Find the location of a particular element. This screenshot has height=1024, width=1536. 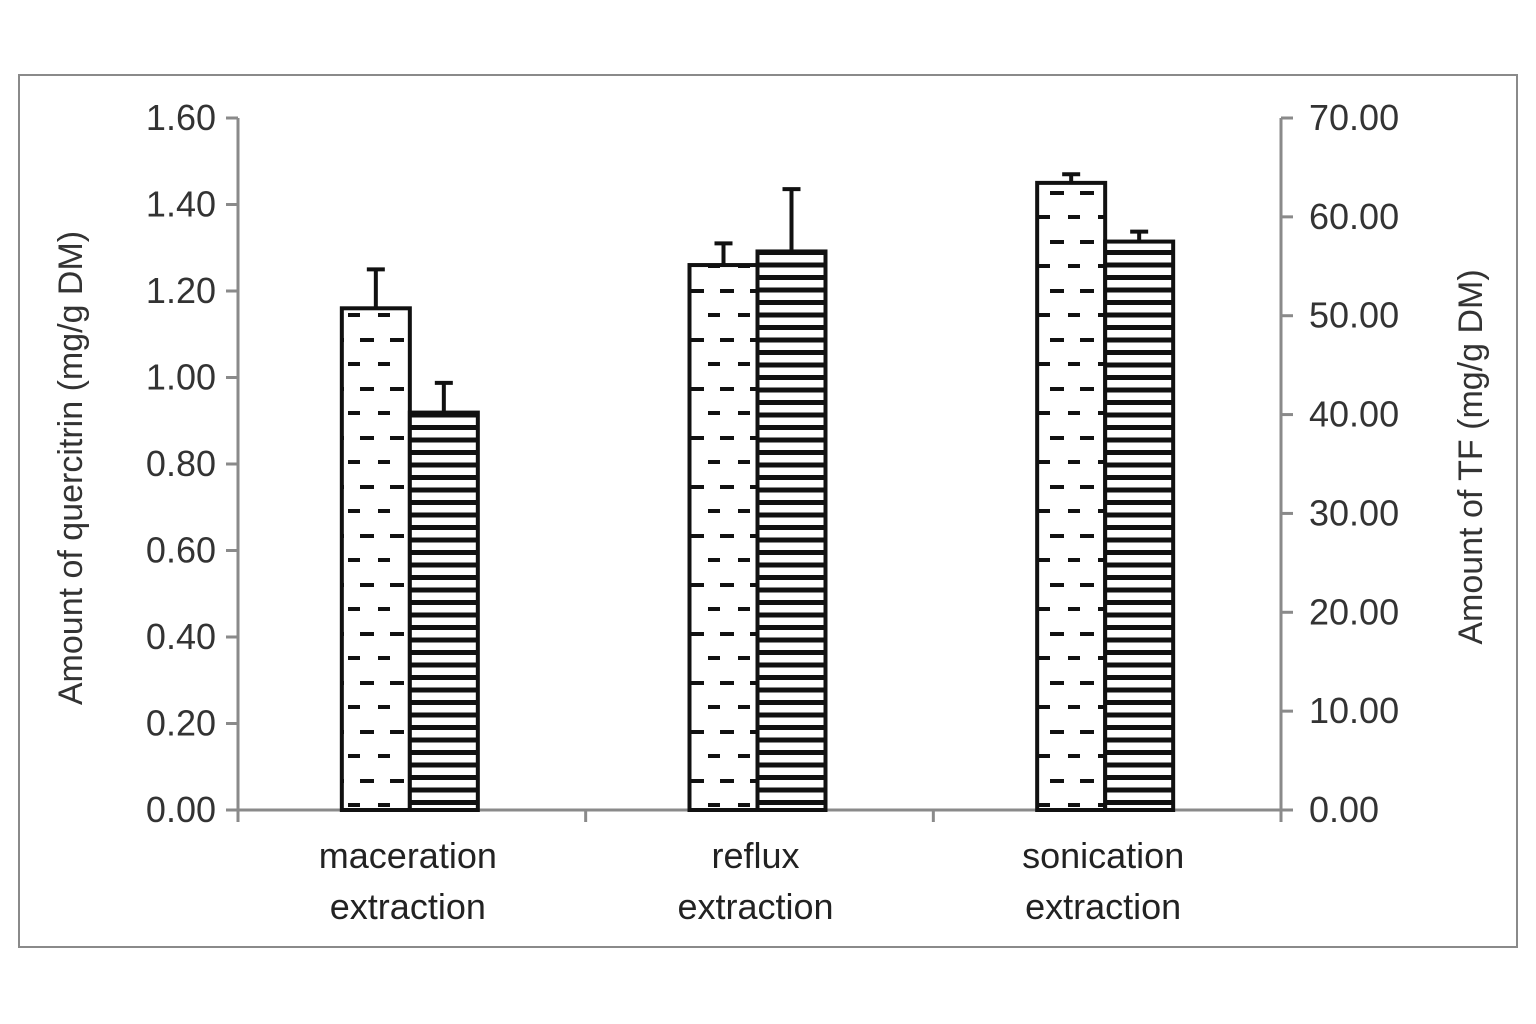

y-axis-right-title: Amount of TF (mg/g DM) is located at coordinates (1471, 456).